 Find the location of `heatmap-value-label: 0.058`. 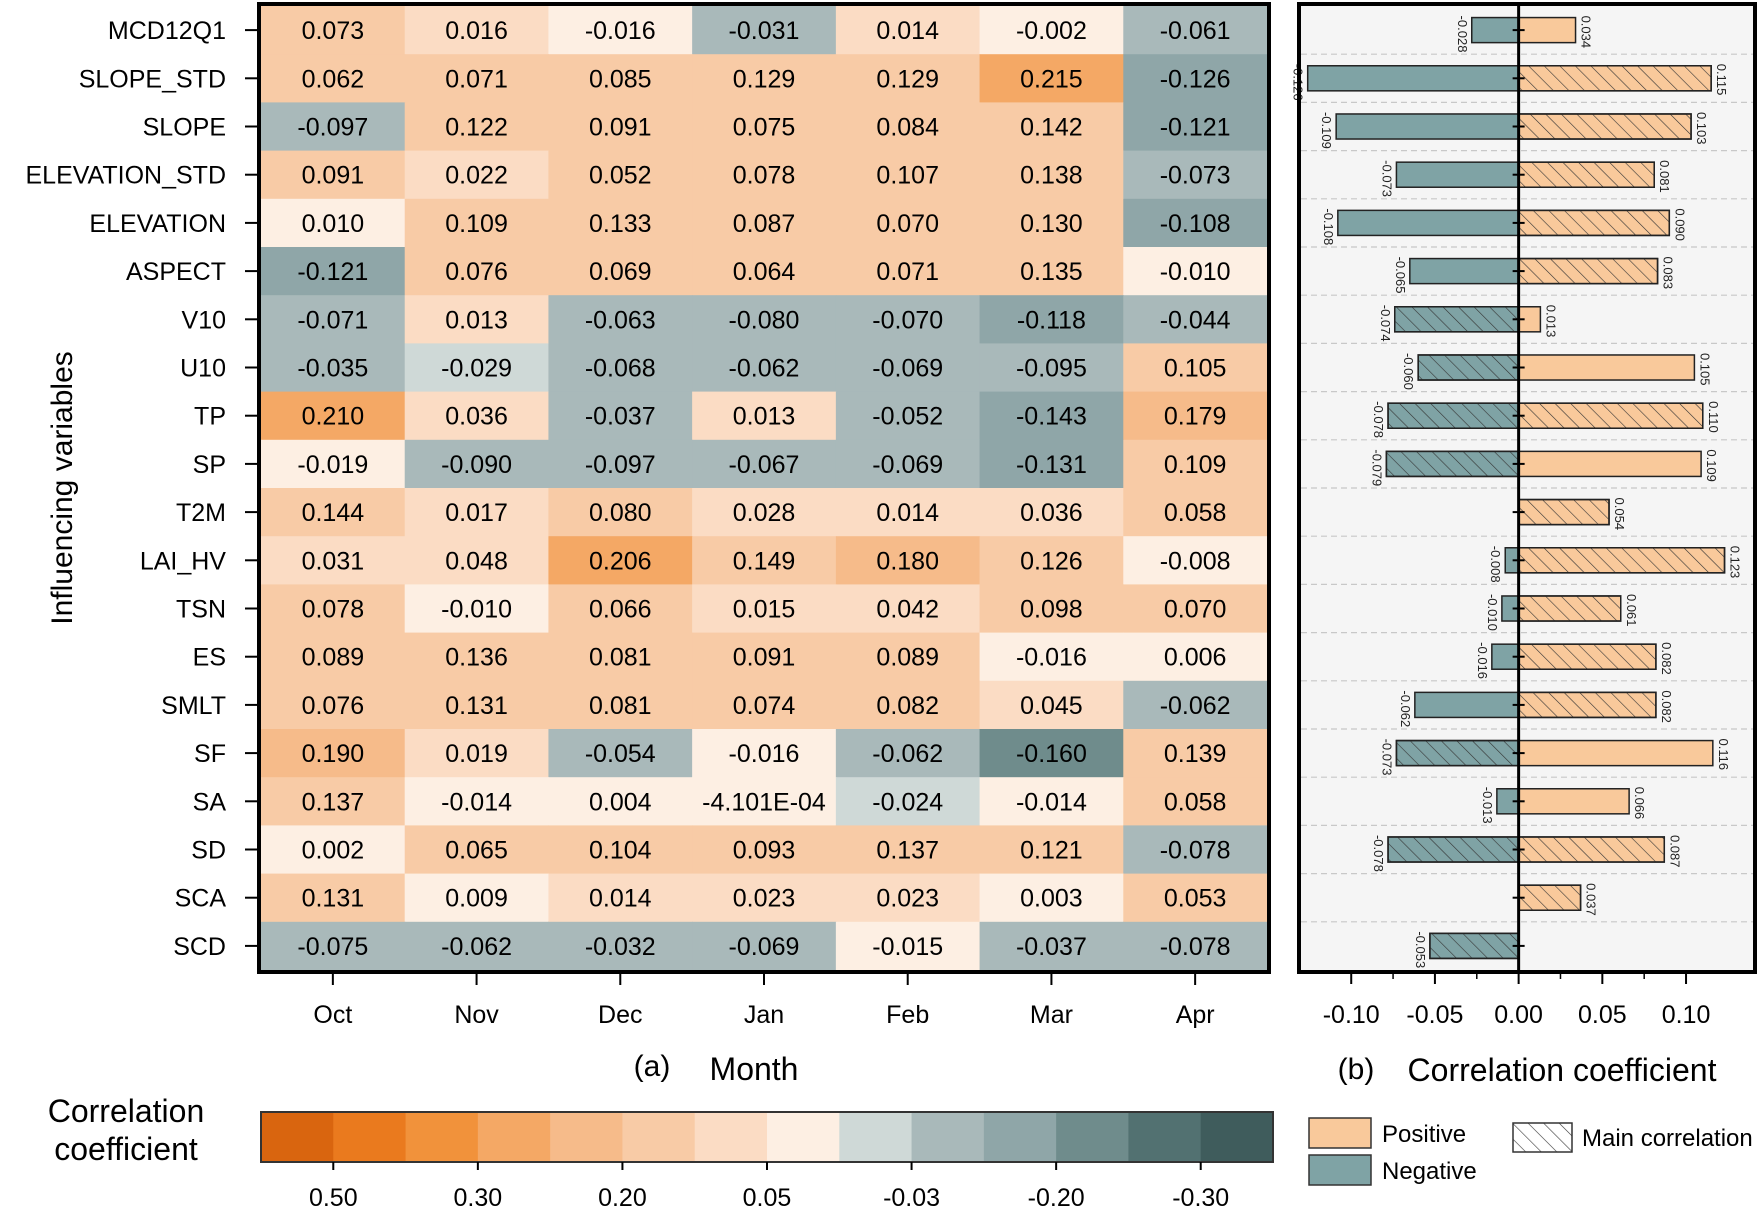

heatmap-value-label: 0.058 is located at coordinates (1195, 513).